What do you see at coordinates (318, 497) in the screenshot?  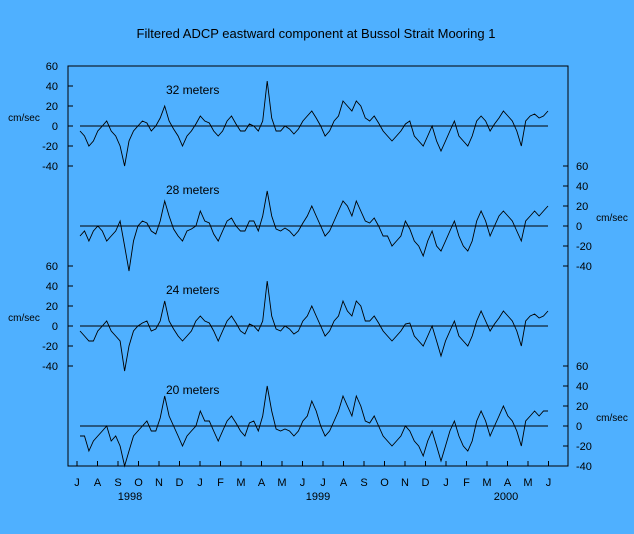 I see `year-label: 1999` at bounding box center [318, 497].